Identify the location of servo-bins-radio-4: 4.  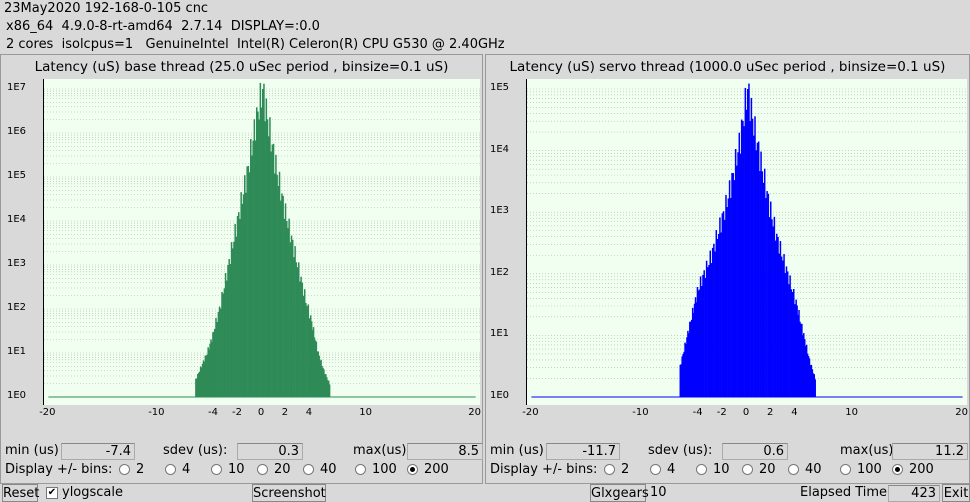
(662, 469).